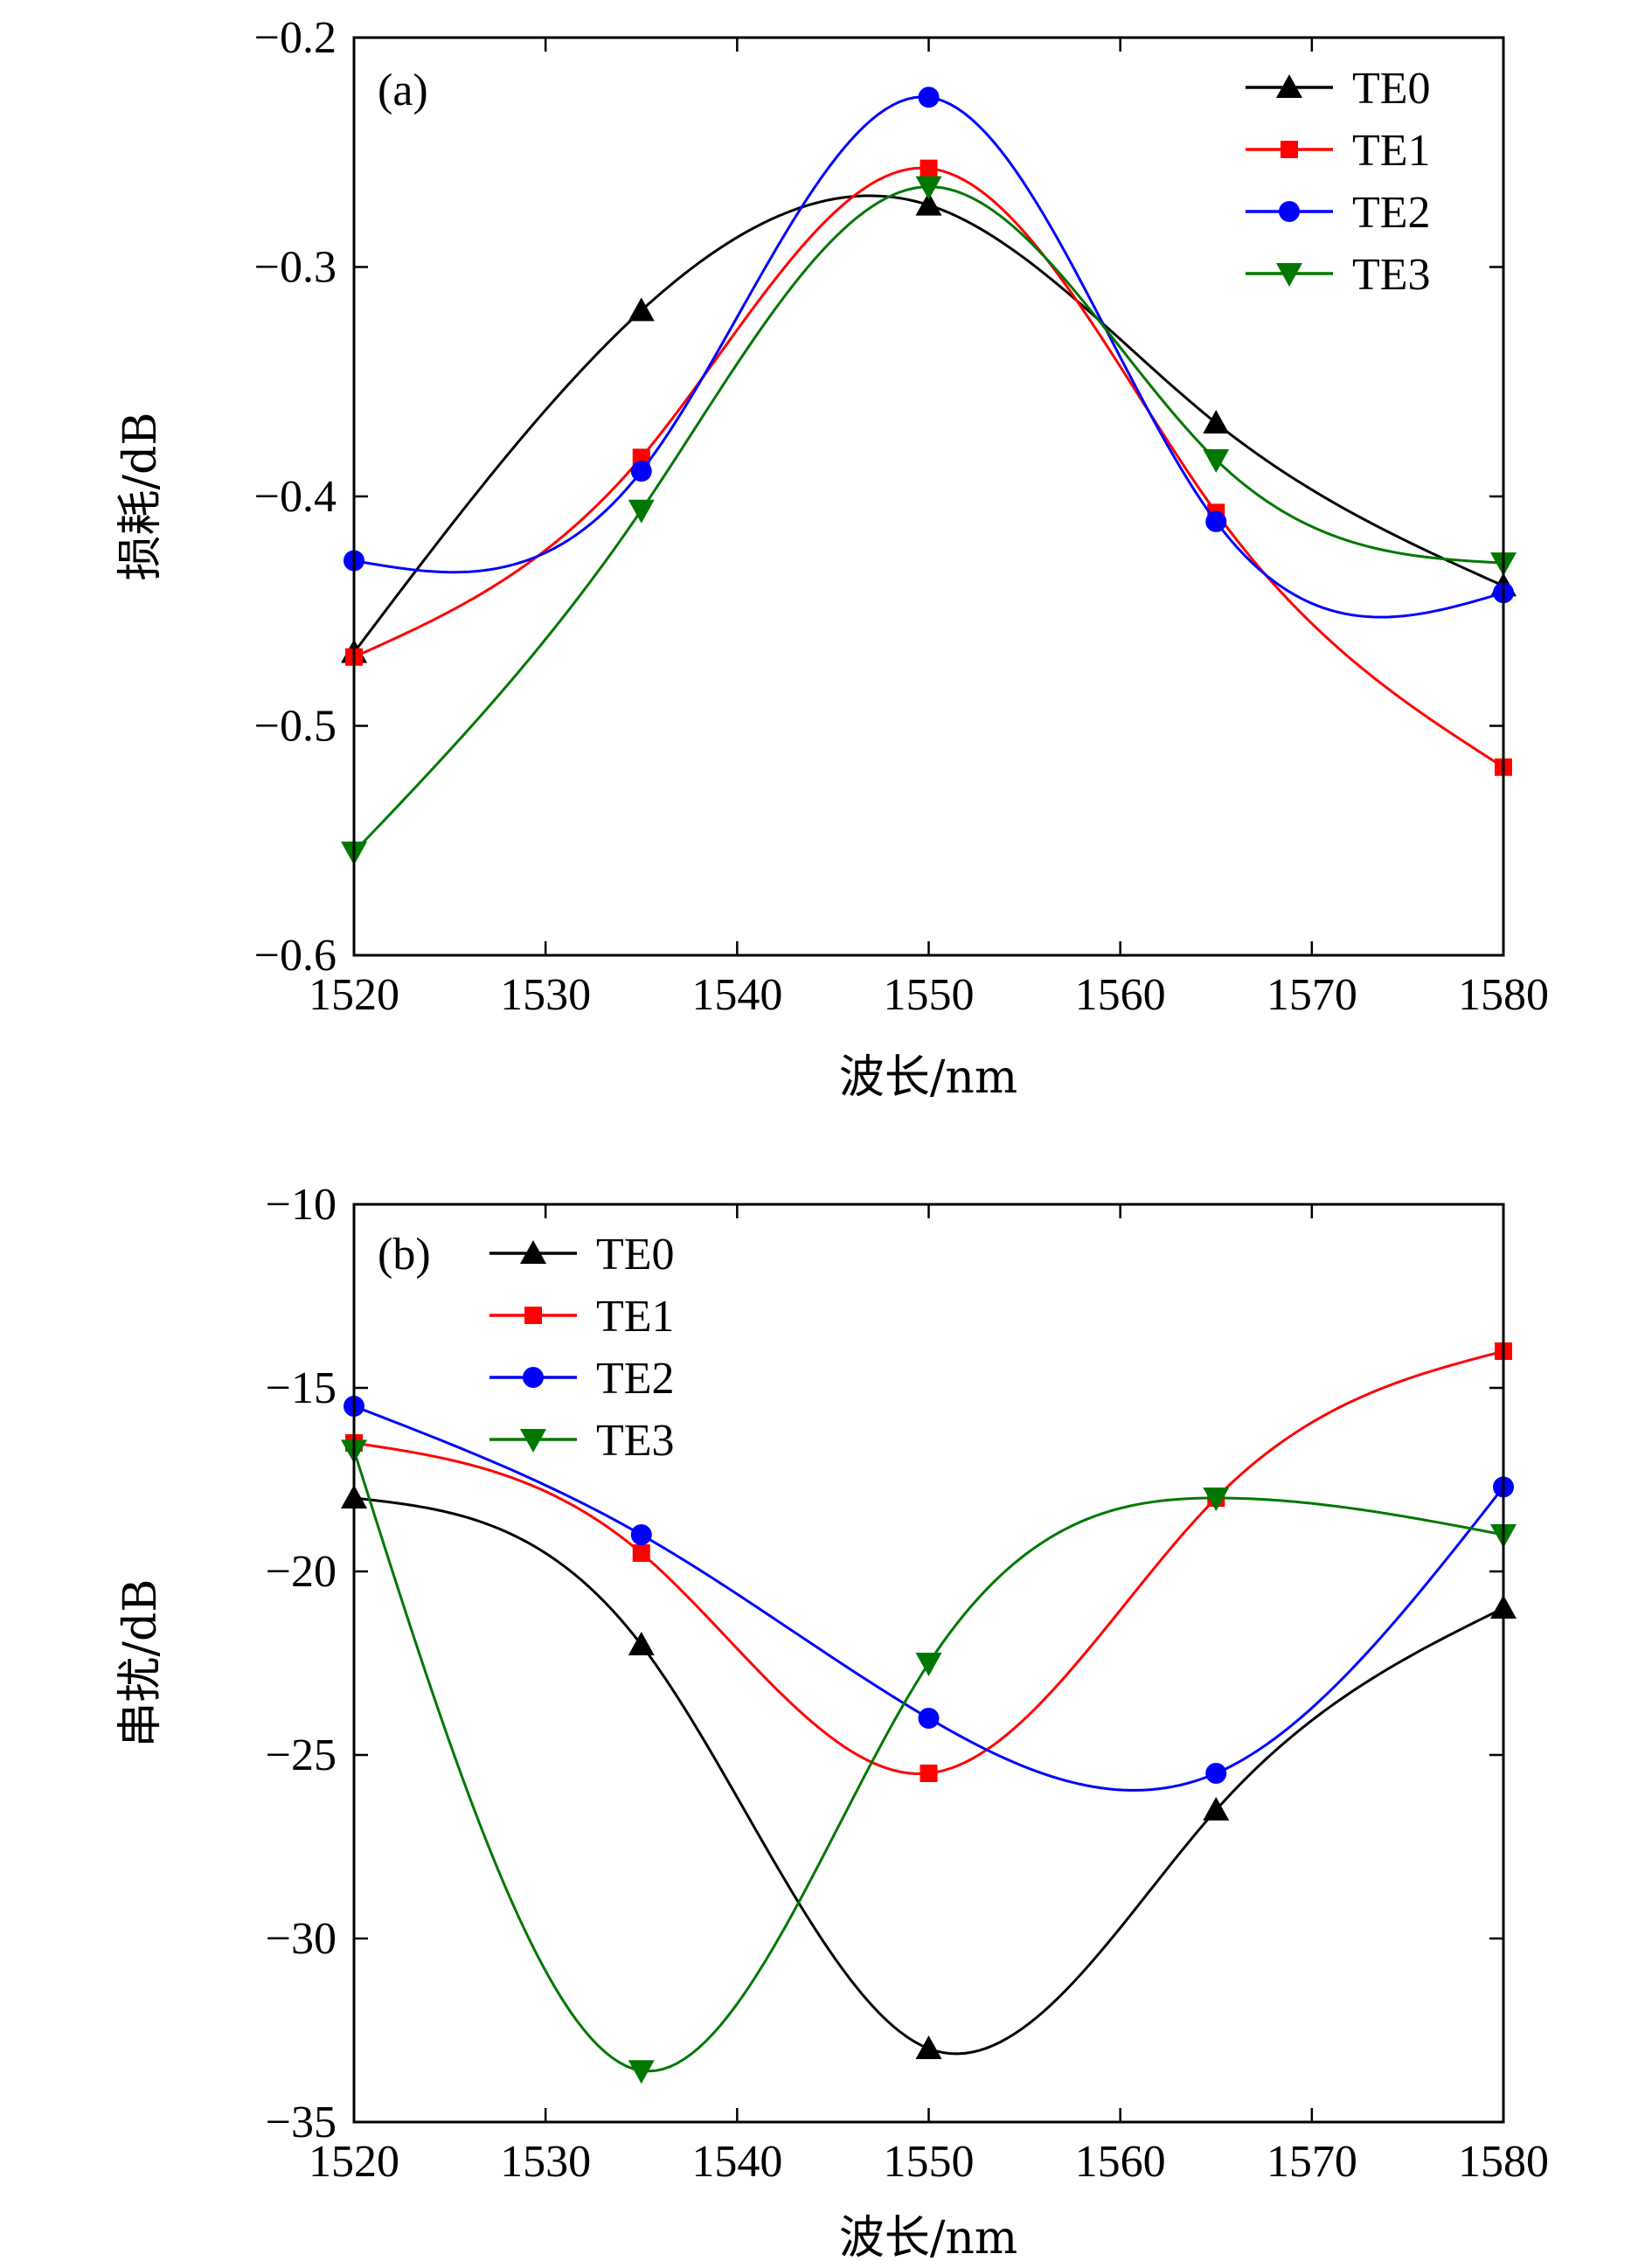 The image size is (1652, 2261). What do you see at coordinates (301, 1755) in the screenshot?
I see `y-tick-label: −25` at bounding box center [301, 1755].